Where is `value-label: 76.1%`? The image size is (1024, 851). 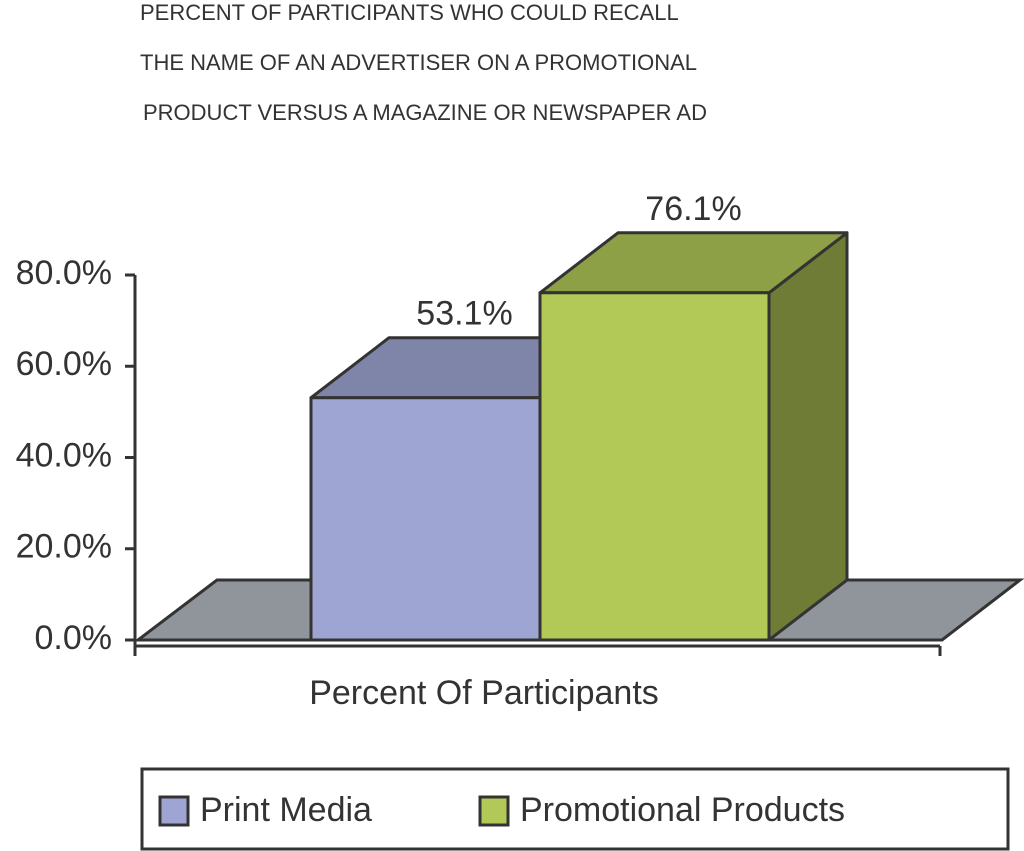
value-label: 76.1% is located at coordinates (693, 209).